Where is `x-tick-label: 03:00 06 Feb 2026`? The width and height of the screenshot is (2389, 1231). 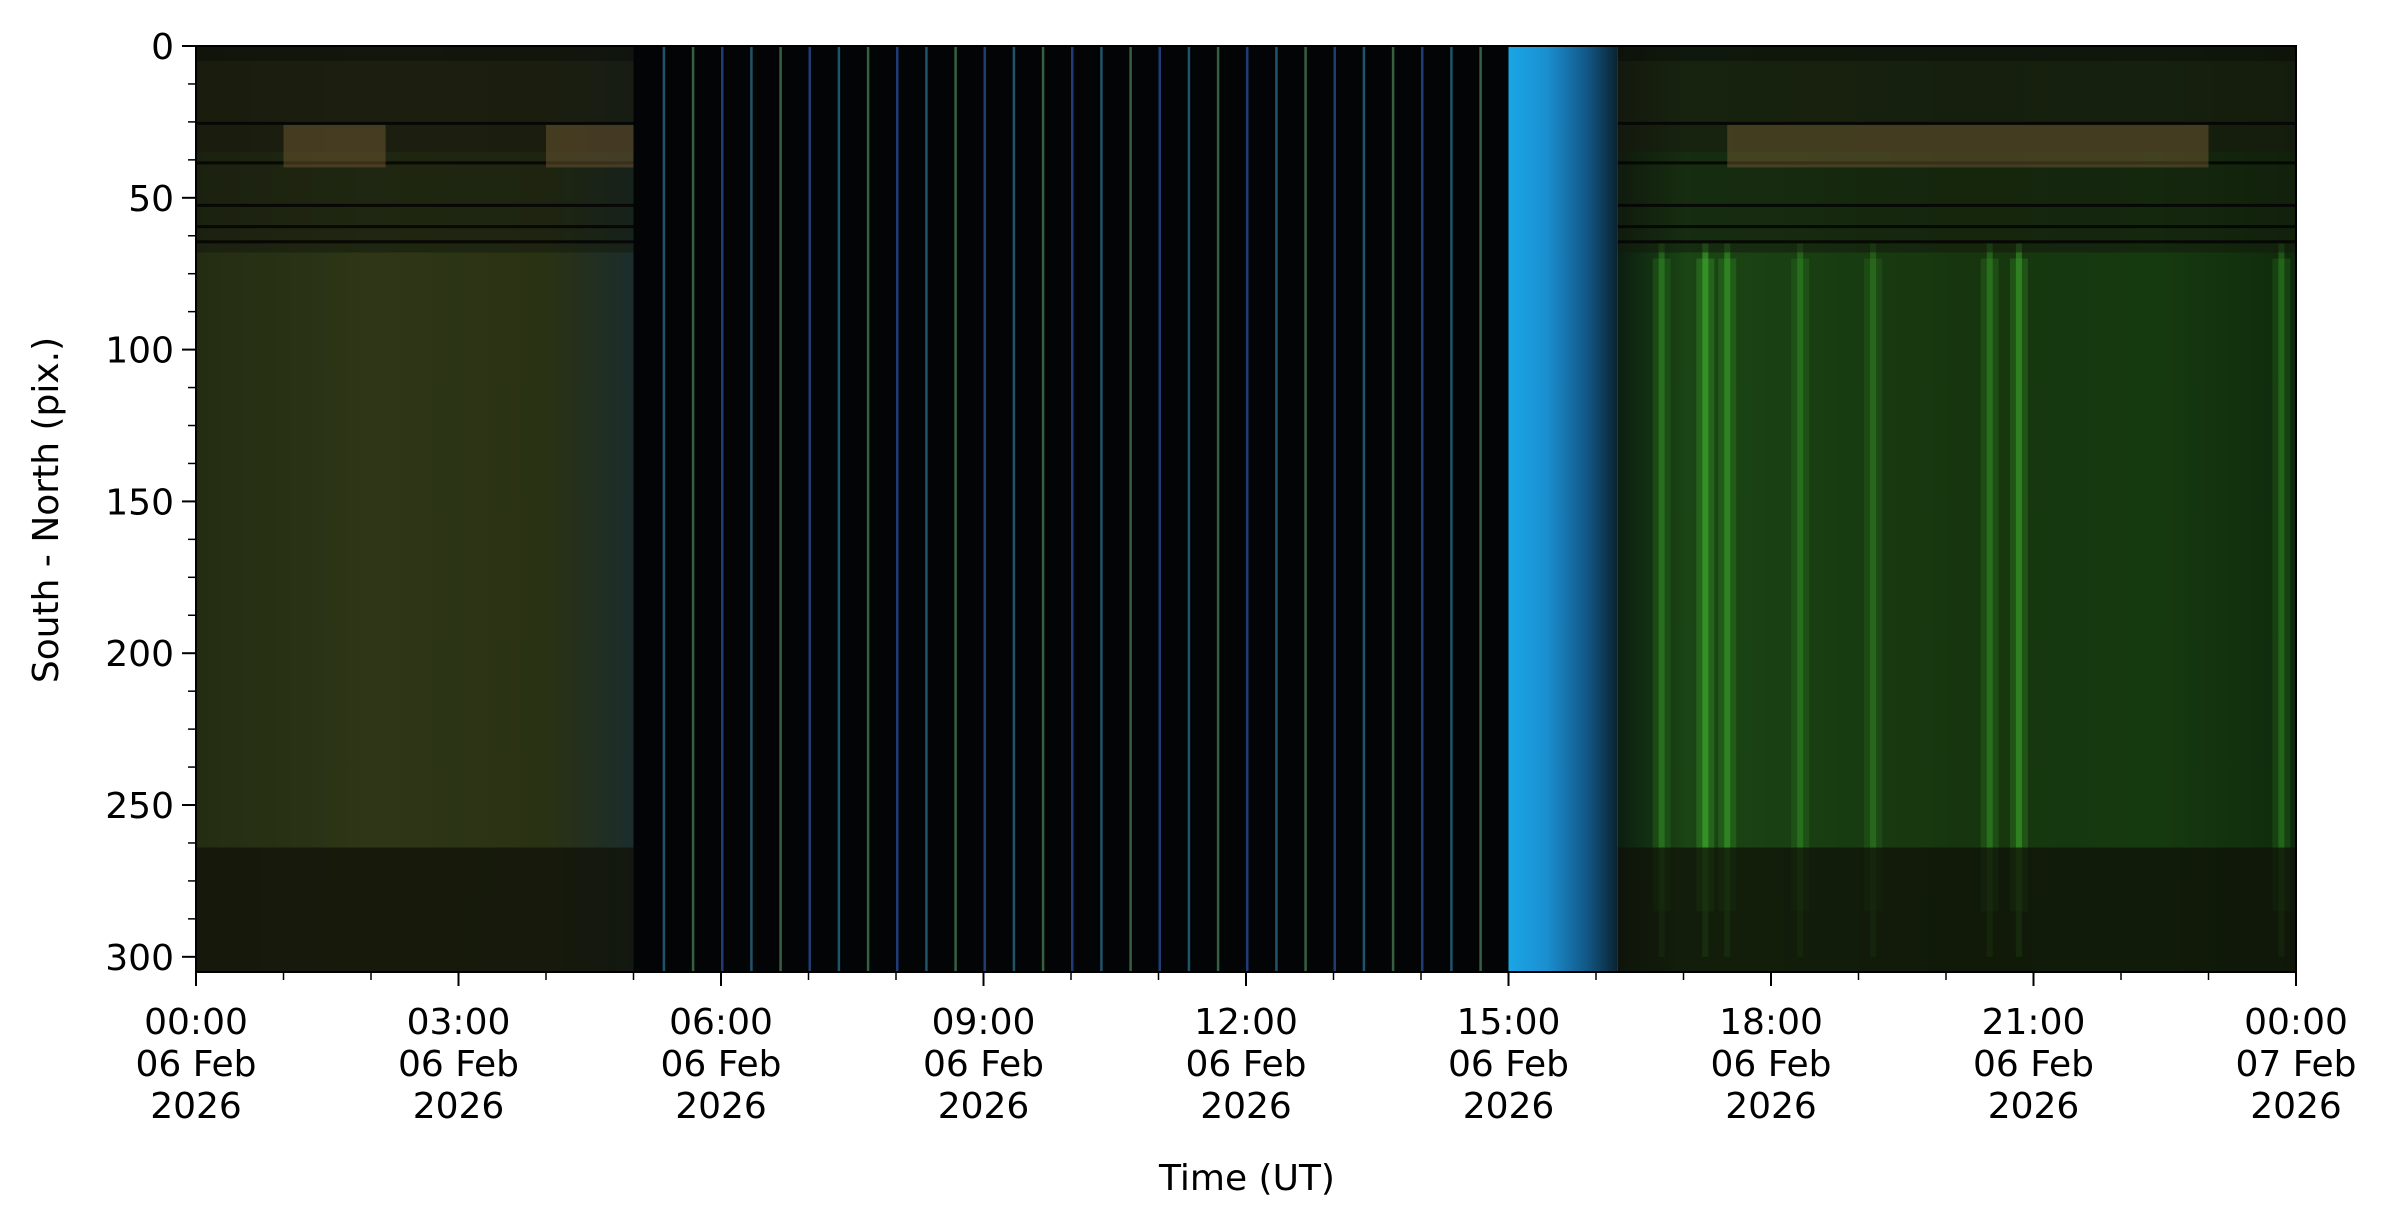 x-tick-label: 03:00 06 Feb 2026 is located at coordinates (458, 1064).